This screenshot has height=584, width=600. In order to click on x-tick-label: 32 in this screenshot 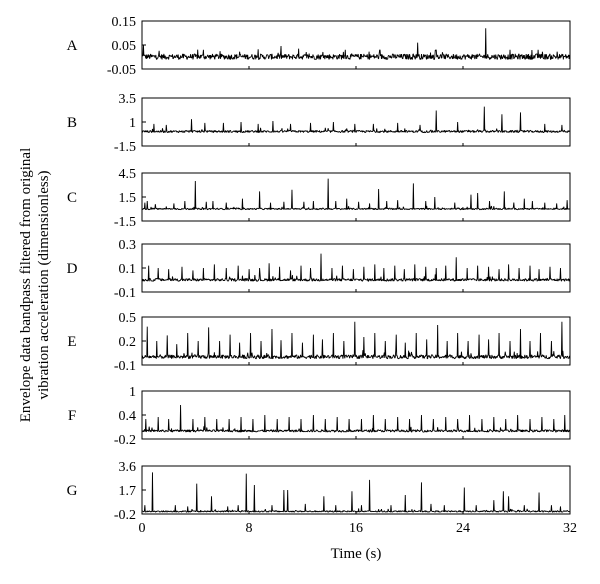, I will do `click(570, 528)`.